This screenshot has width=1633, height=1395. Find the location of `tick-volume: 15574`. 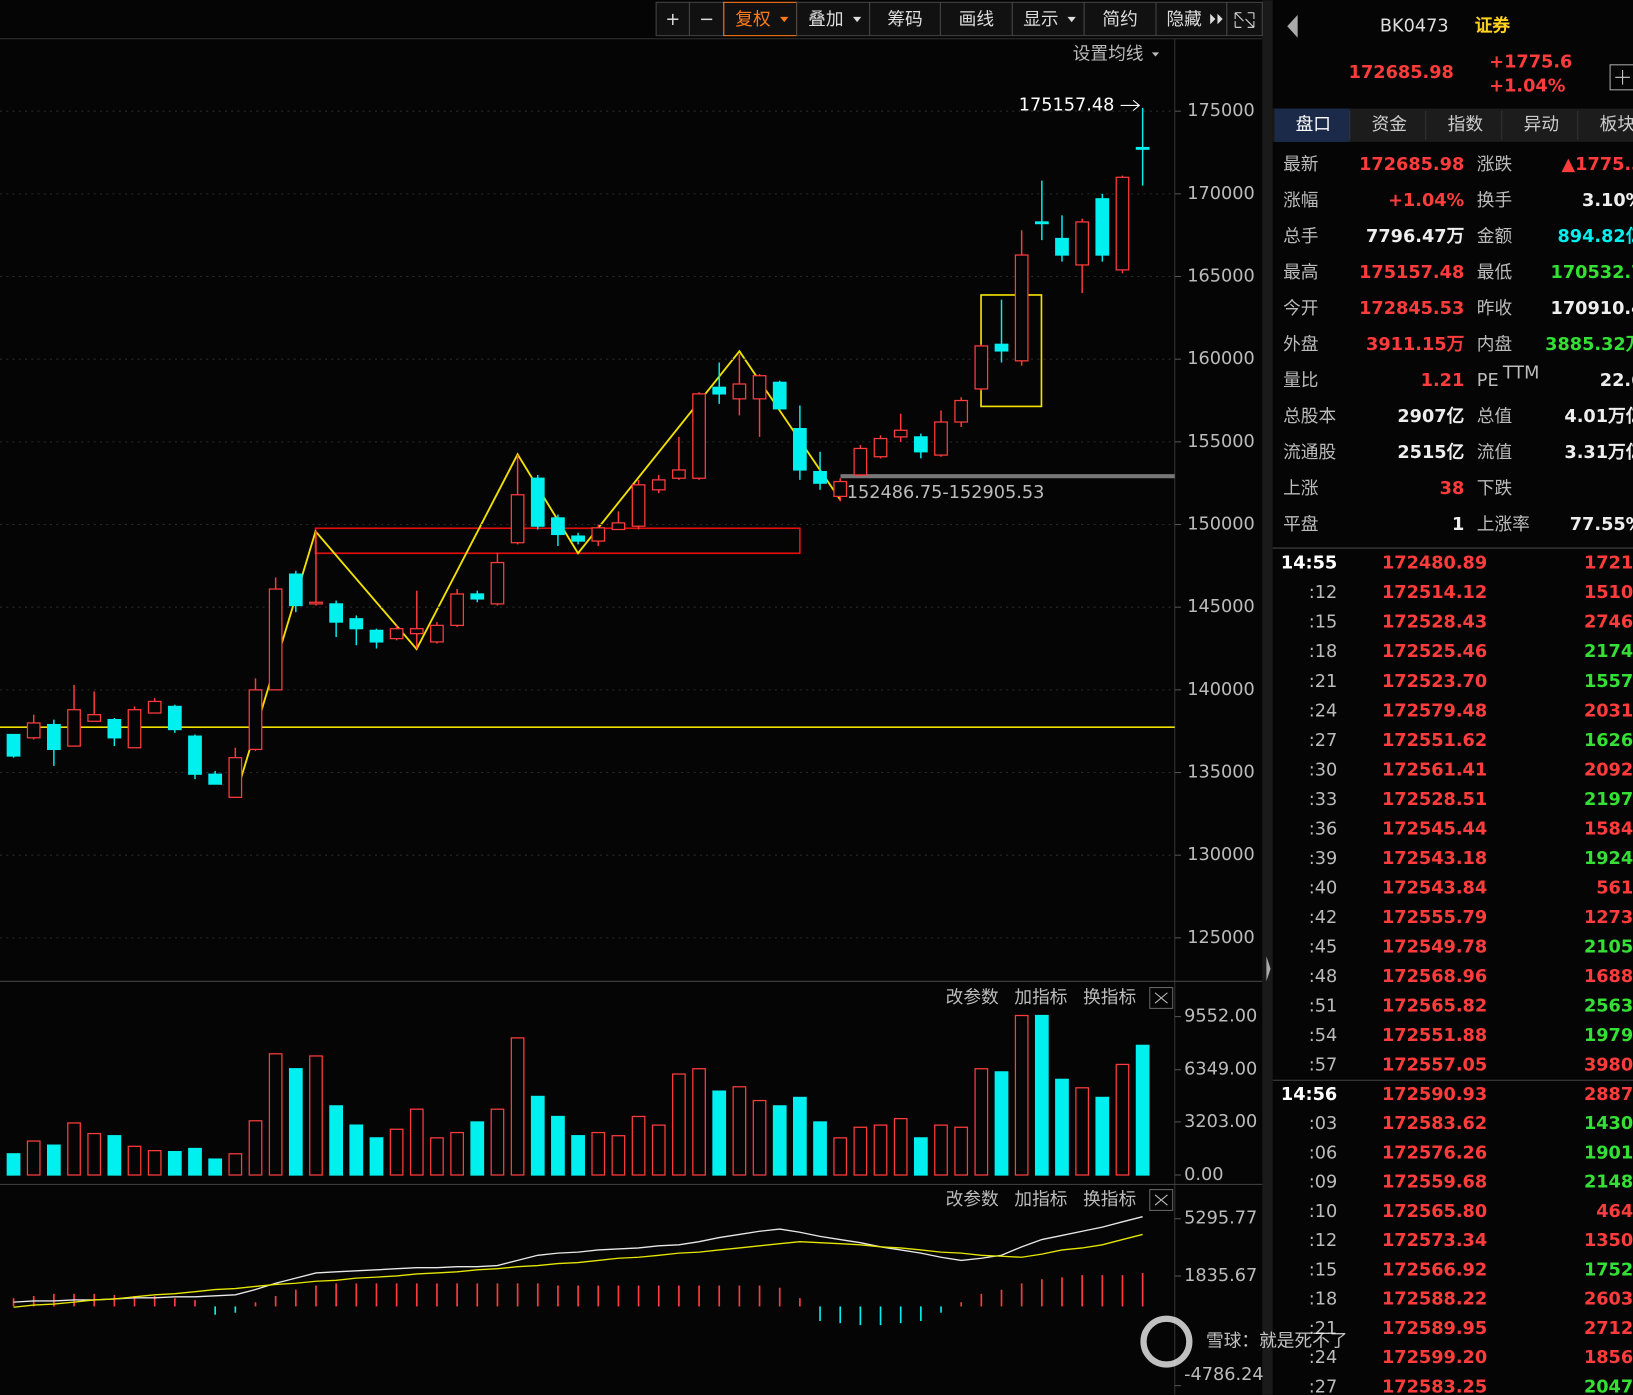

tick-volume: 15574 is located at coordinates (1608, 682).